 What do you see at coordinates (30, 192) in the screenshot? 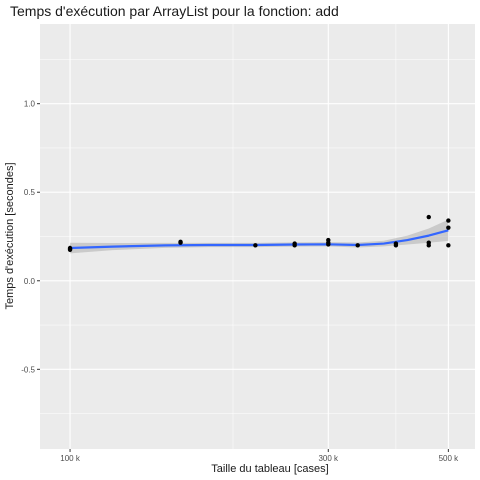
I see `y-tick-label: 0.5` at bounding box center [30, 192].